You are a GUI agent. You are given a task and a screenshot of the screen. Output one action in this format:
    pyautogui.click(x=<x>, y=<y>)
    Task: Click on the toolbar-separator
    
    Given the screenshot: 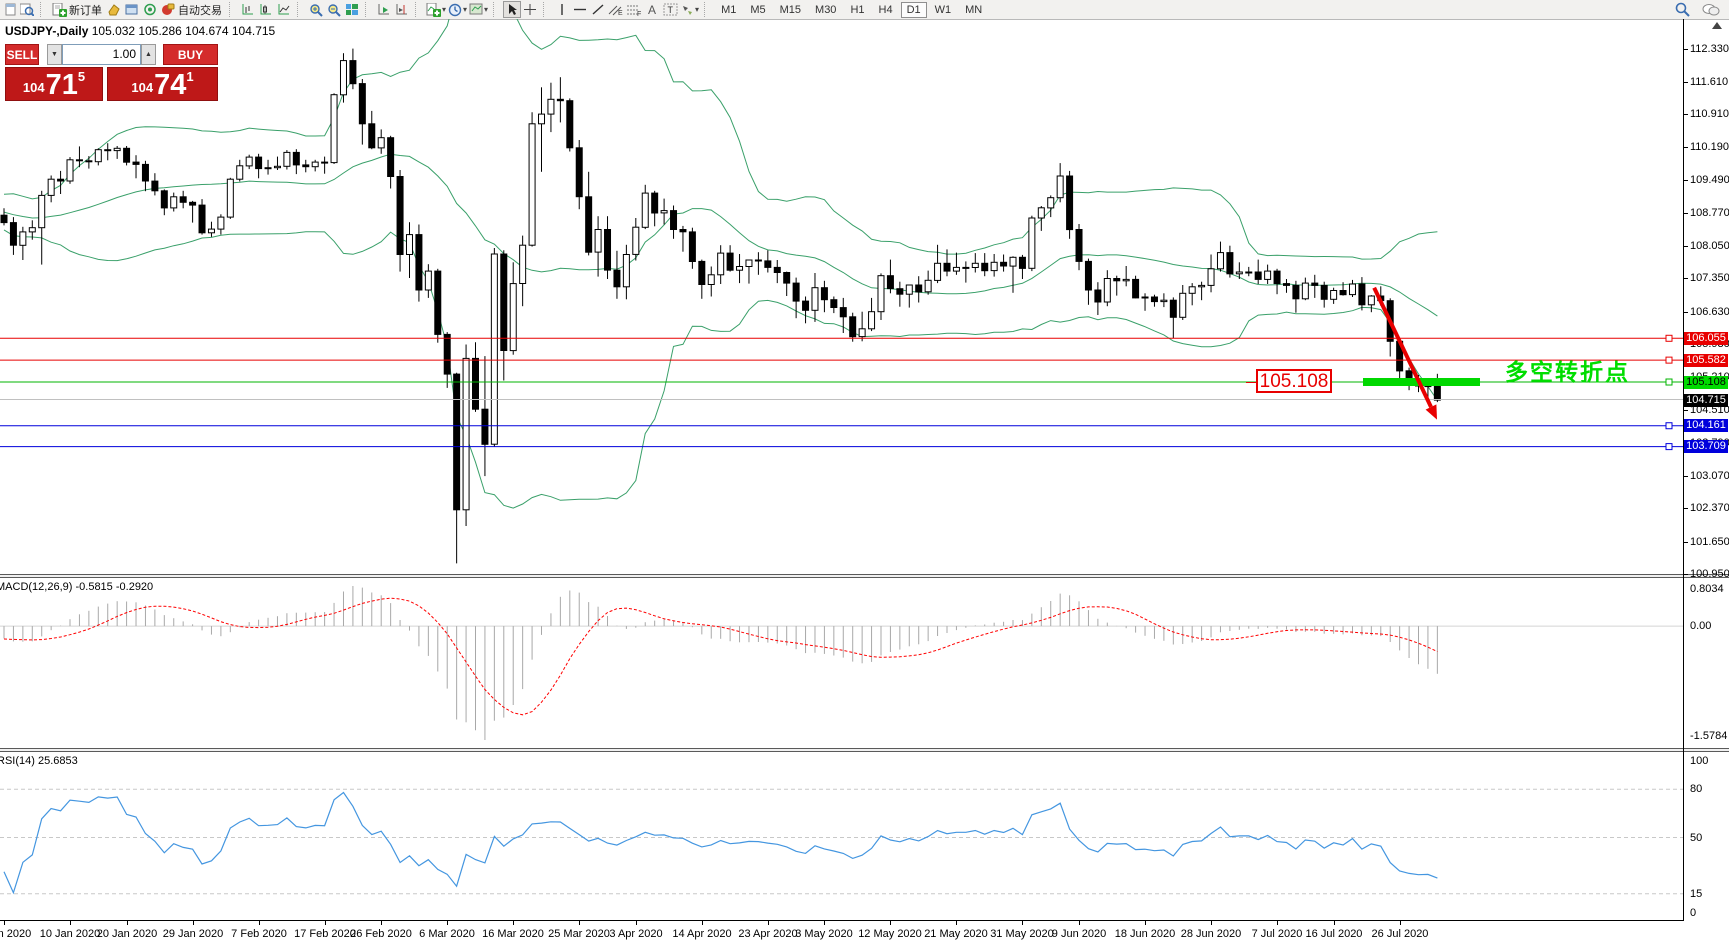 What is the action you would take?
    pyautogui.click(x=418, y=9)
    